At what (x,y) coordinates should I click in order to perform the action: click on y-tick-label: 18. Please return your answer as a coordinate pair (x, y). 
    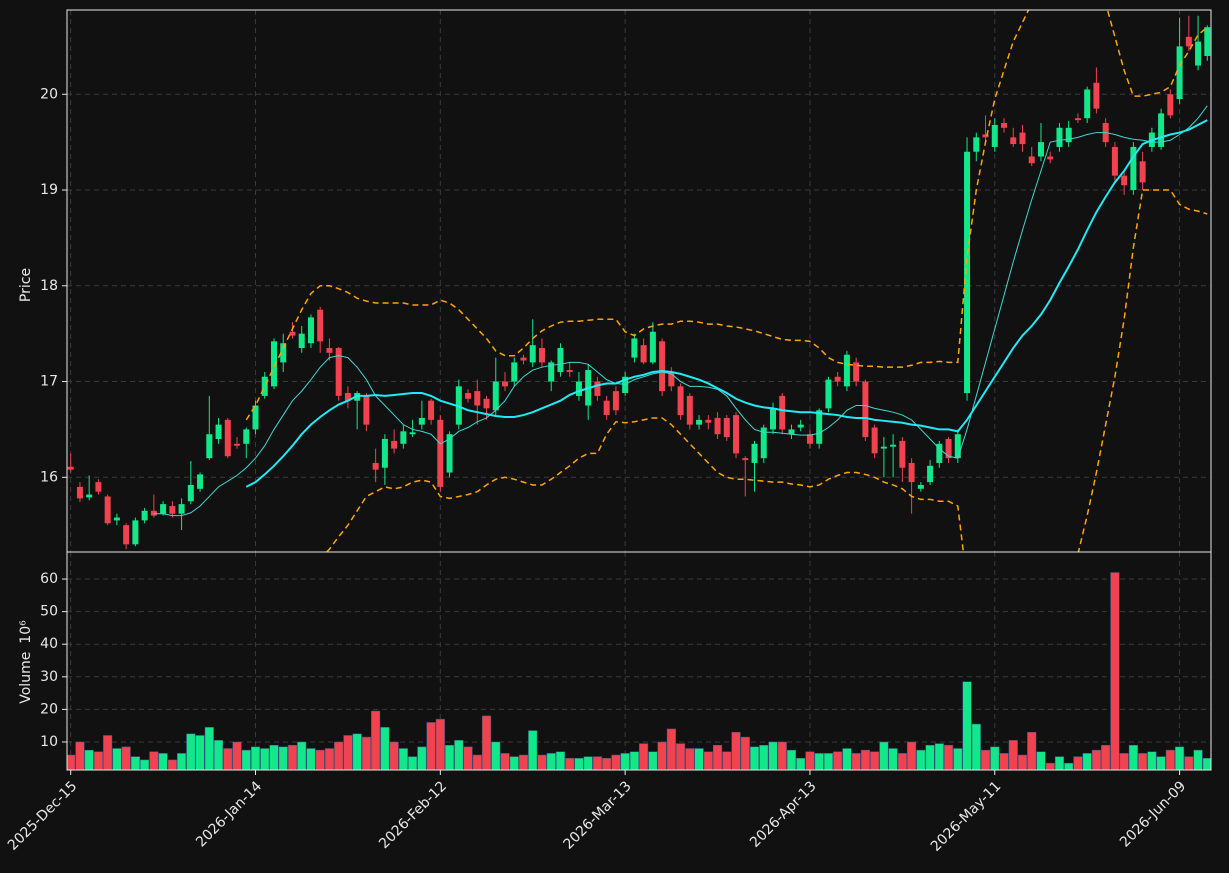
    Looking at the image, I should click on (49, 286).